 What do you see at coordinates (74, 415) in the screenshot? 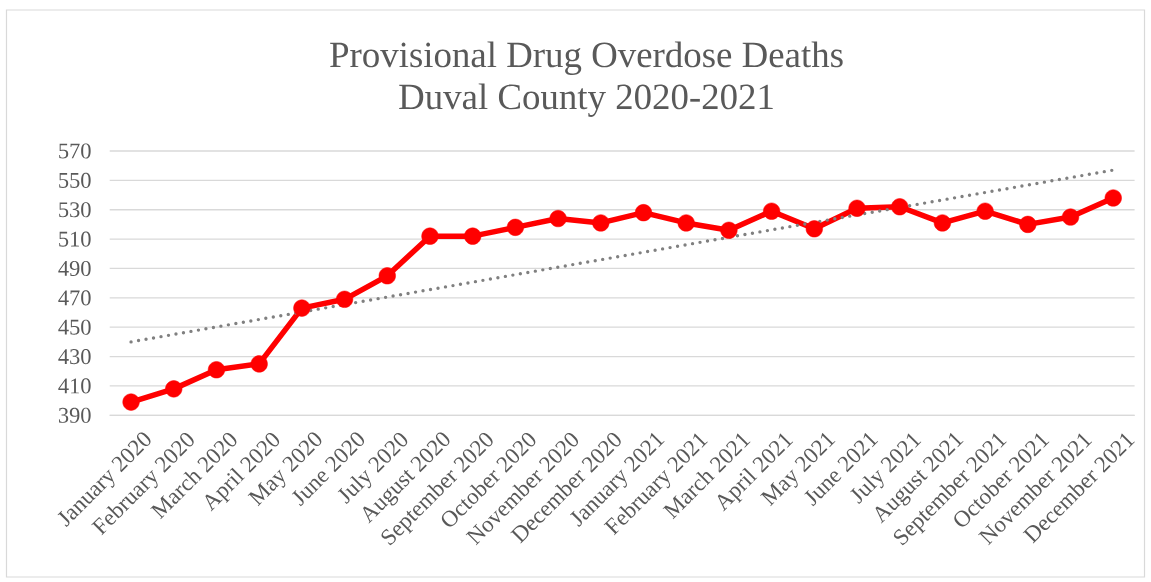
I see `y-tick-label: 390` at bounding box center [74, 415].